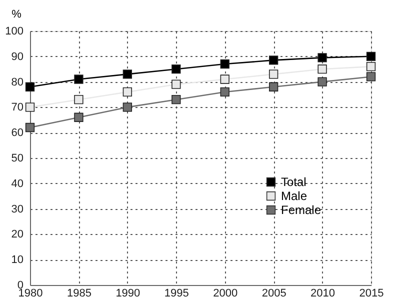 The height and width of the screenshot is (302, 400). What do you see at coordinates (274, 294) in the screenshot?
I see `x-tick-label: 2005` at bounding box center [274, 294].